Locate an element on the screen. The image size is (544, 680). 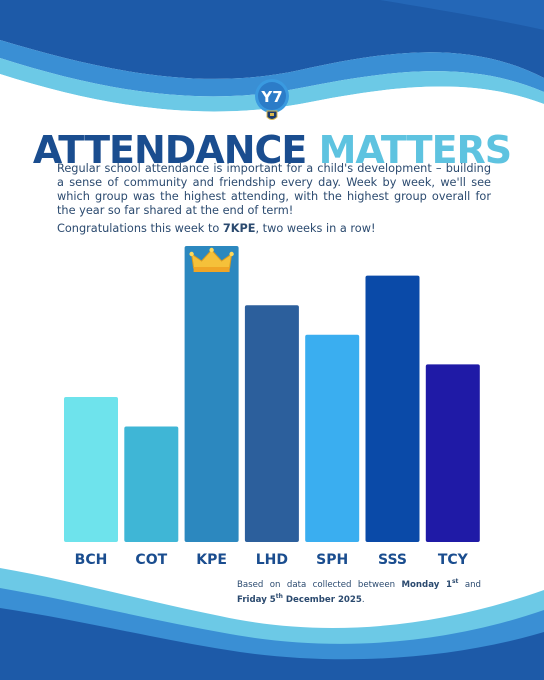
crown-icon is located at coordinates (211, 259).